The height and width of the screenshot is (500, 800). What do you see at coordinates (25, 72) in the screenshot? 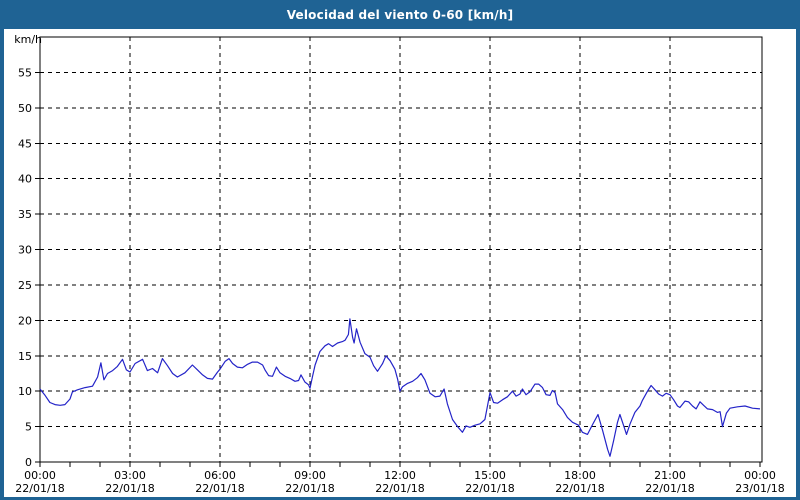
I see `svg-text: 55` at bounding box center [25, 72].